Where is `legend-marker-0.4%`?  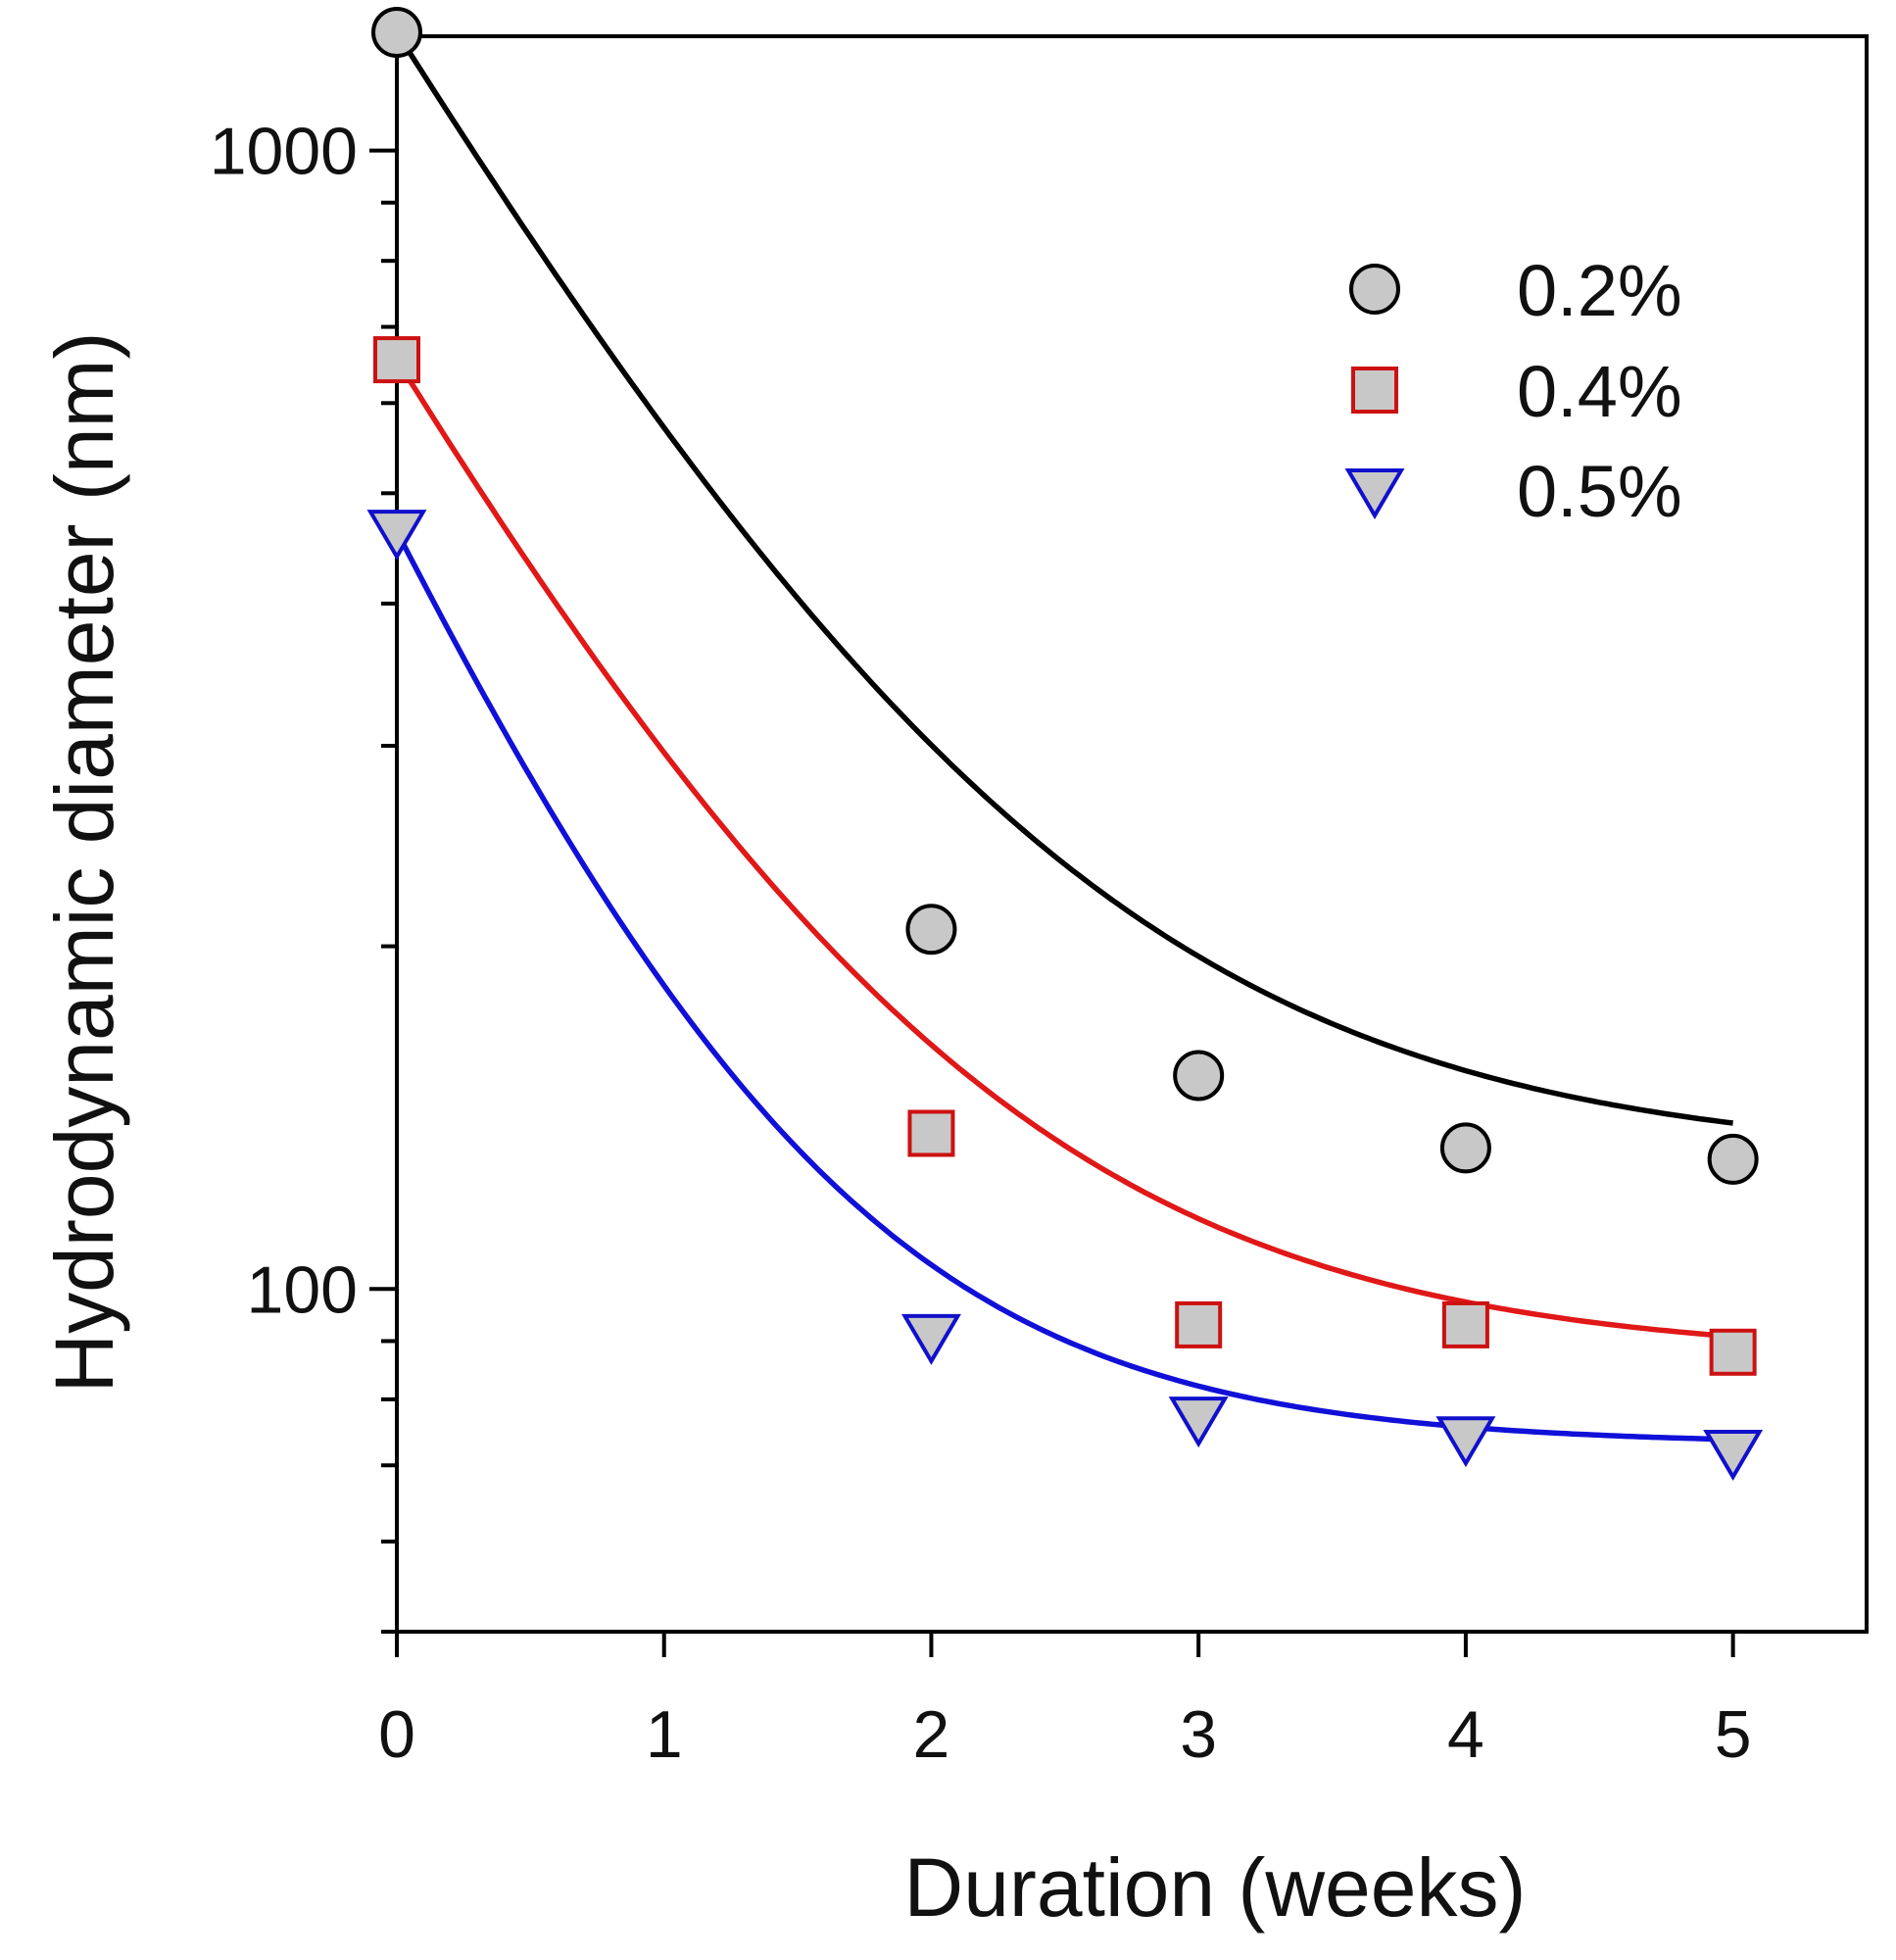 legend-marker-0.4% is located at coordinates (1374, 390).